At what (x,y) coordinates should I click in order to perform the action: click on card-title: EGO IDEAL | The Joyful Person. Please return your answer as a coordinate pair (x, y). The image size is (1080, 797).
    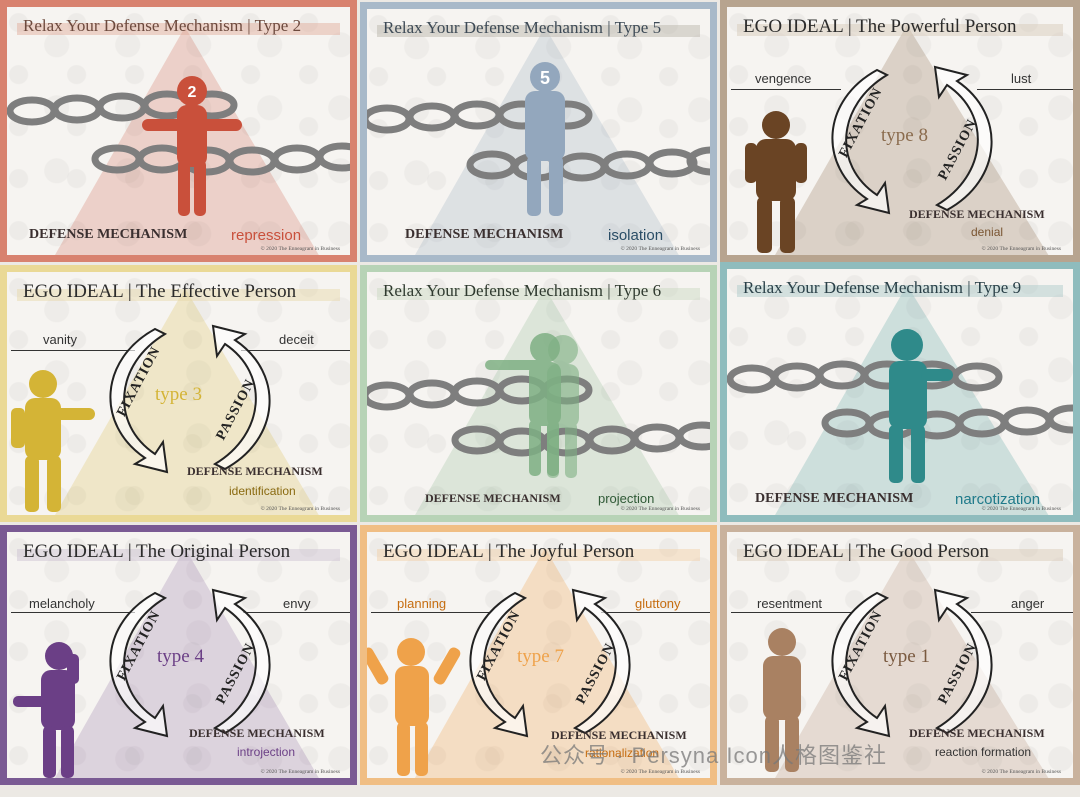
    Looking at the image, I should click on (538, 552).